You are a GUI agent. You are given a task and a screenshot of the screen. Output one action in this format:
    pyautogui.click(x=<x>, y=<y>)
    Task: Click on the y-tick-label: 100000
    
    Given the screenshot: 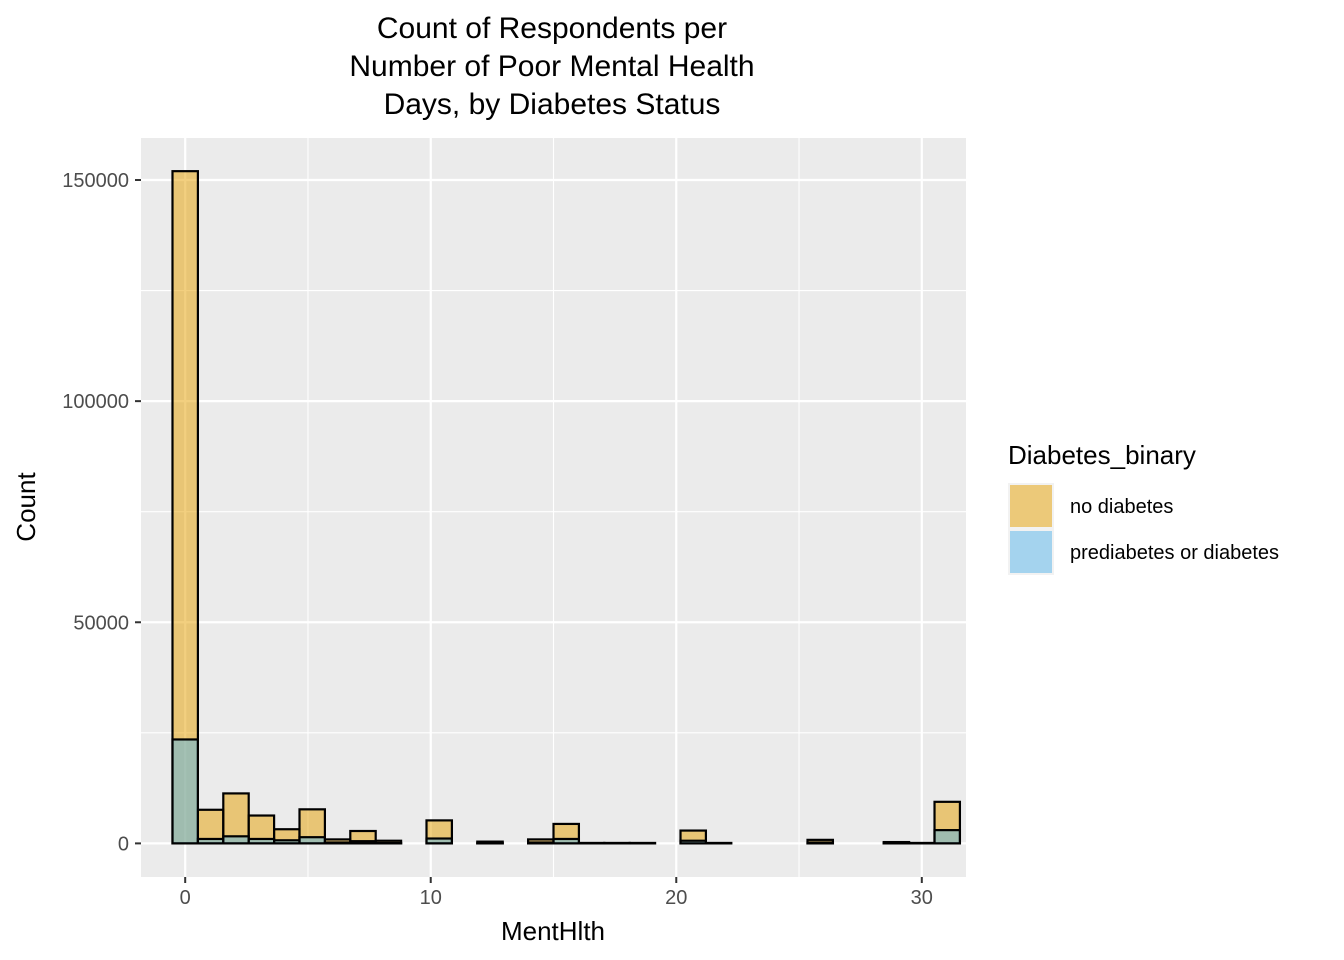 What is the action you would take?
    pyautogui.click(x=95, y=402)
    